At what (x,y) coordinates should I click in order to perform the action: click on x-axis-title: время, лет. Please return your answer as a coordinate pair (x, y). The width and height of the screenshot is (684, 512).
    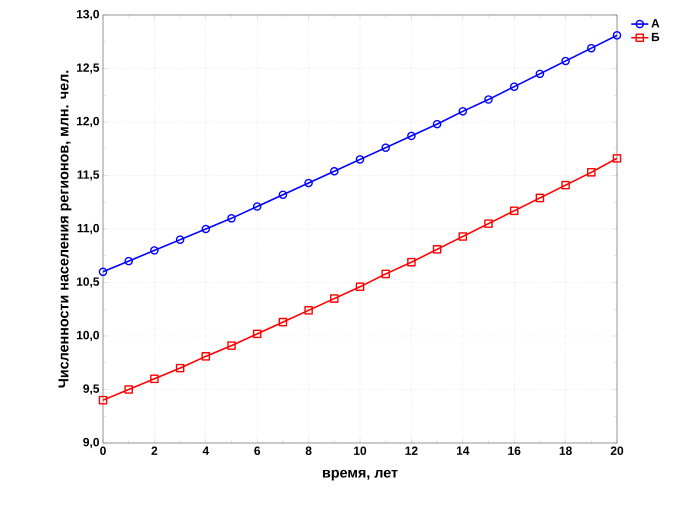
    Looking at the image, I should click on (360, 475).